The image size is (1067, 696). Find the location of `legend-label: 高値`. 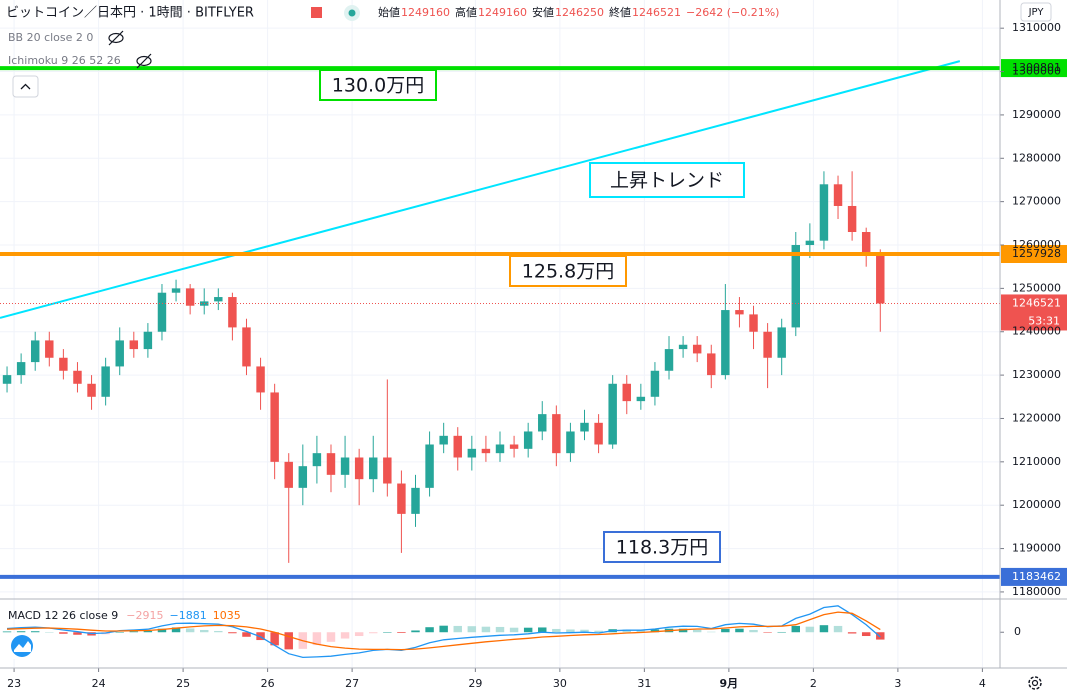

legend-label: 高値 is located at coordinates (466, 12).